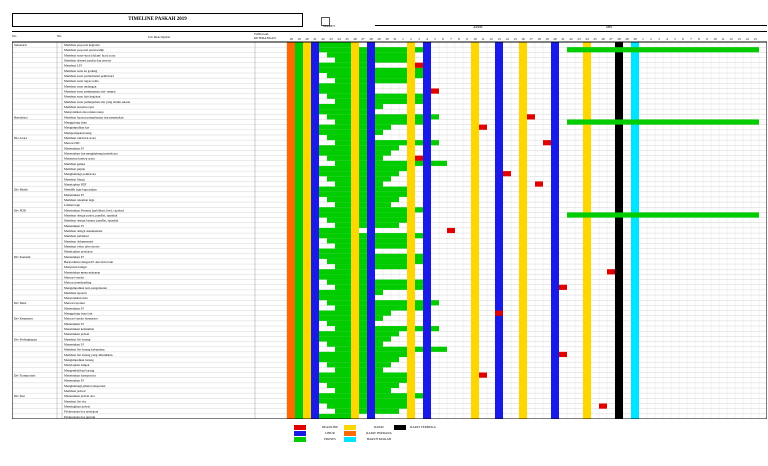  I want to click on task-description: Menentukan jadwal doa, so click(79, 396).